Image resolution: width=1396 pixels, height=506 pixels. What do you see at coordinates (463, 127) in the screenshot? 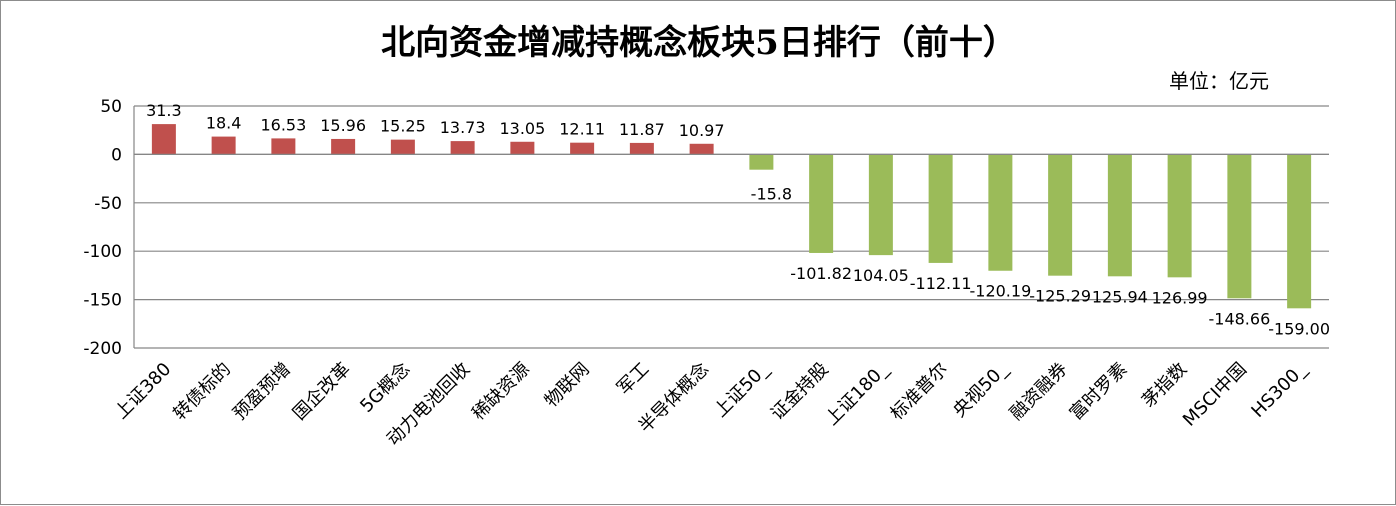
I see `data-label: 13.73` at bounding box center [463, 127].